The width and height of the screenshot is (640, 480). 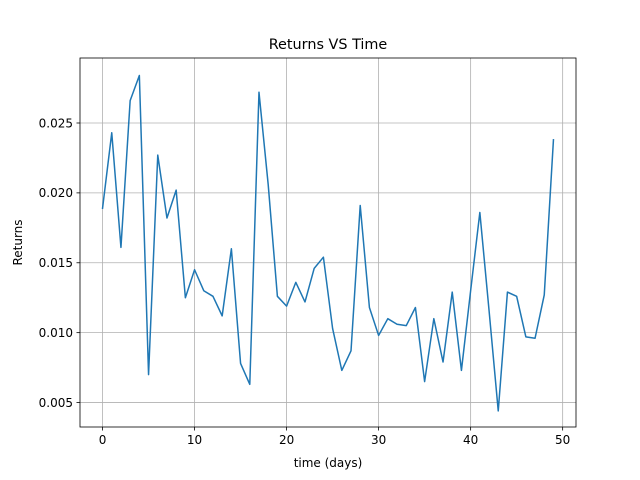 What do you see at coordinates (103, 440) in the screenshot?
I see `x-tick-label: 0` at bounding box center [103, 440].